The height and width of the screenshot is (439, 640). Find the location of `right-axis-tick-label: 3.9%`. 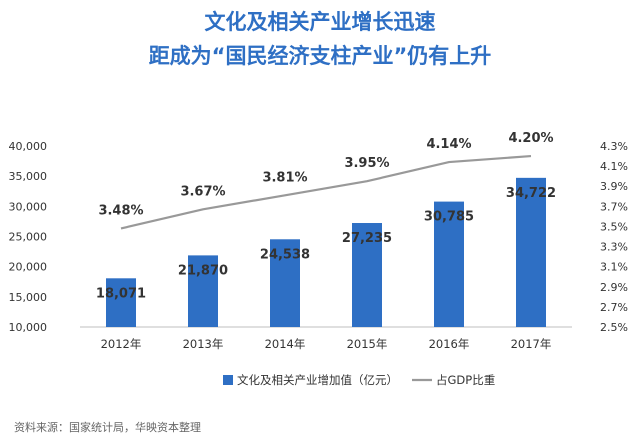

right-axis-tick-label: 3.9% is located at coordinates (614, 186).